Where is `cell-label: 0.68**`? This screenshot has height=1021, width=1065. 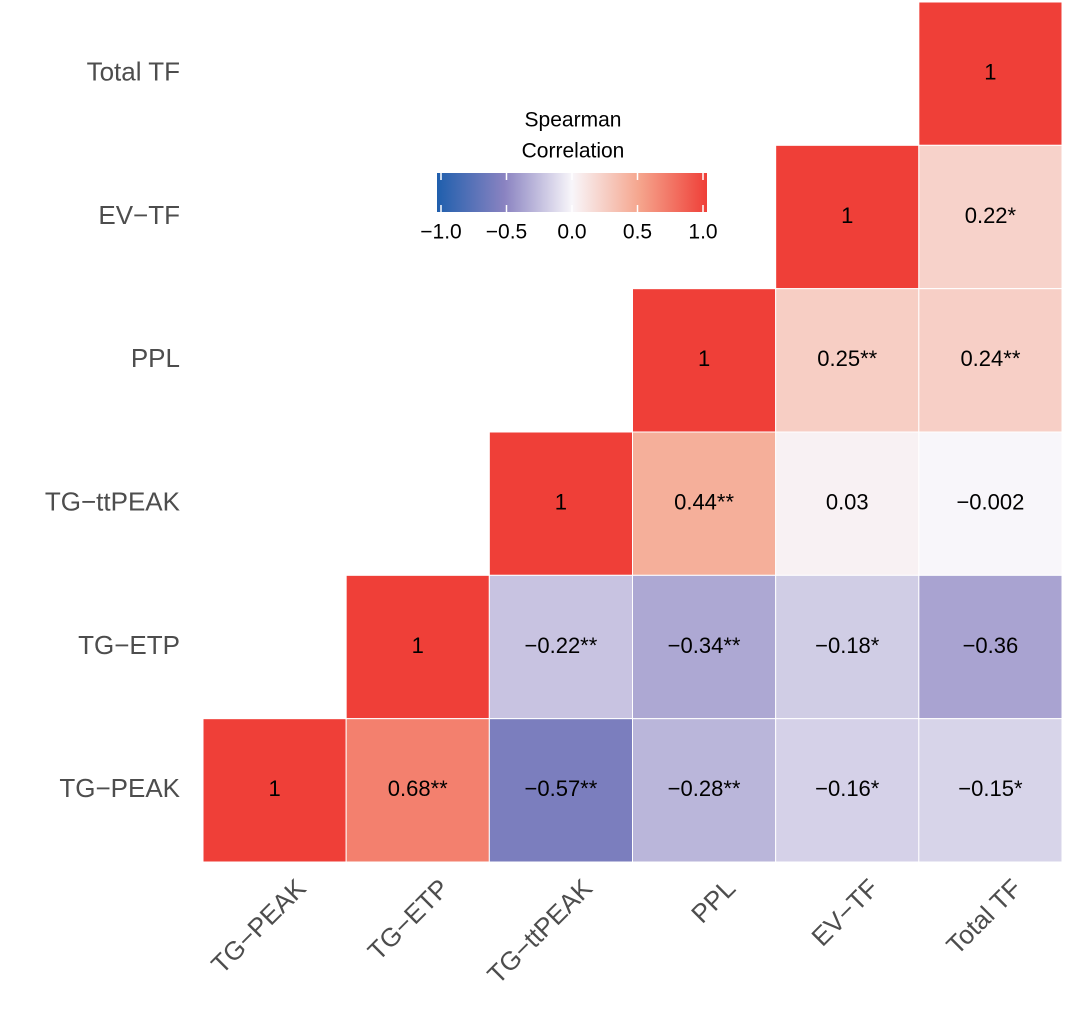
cell-label: 0.68** is located at coordinates (418, 788).